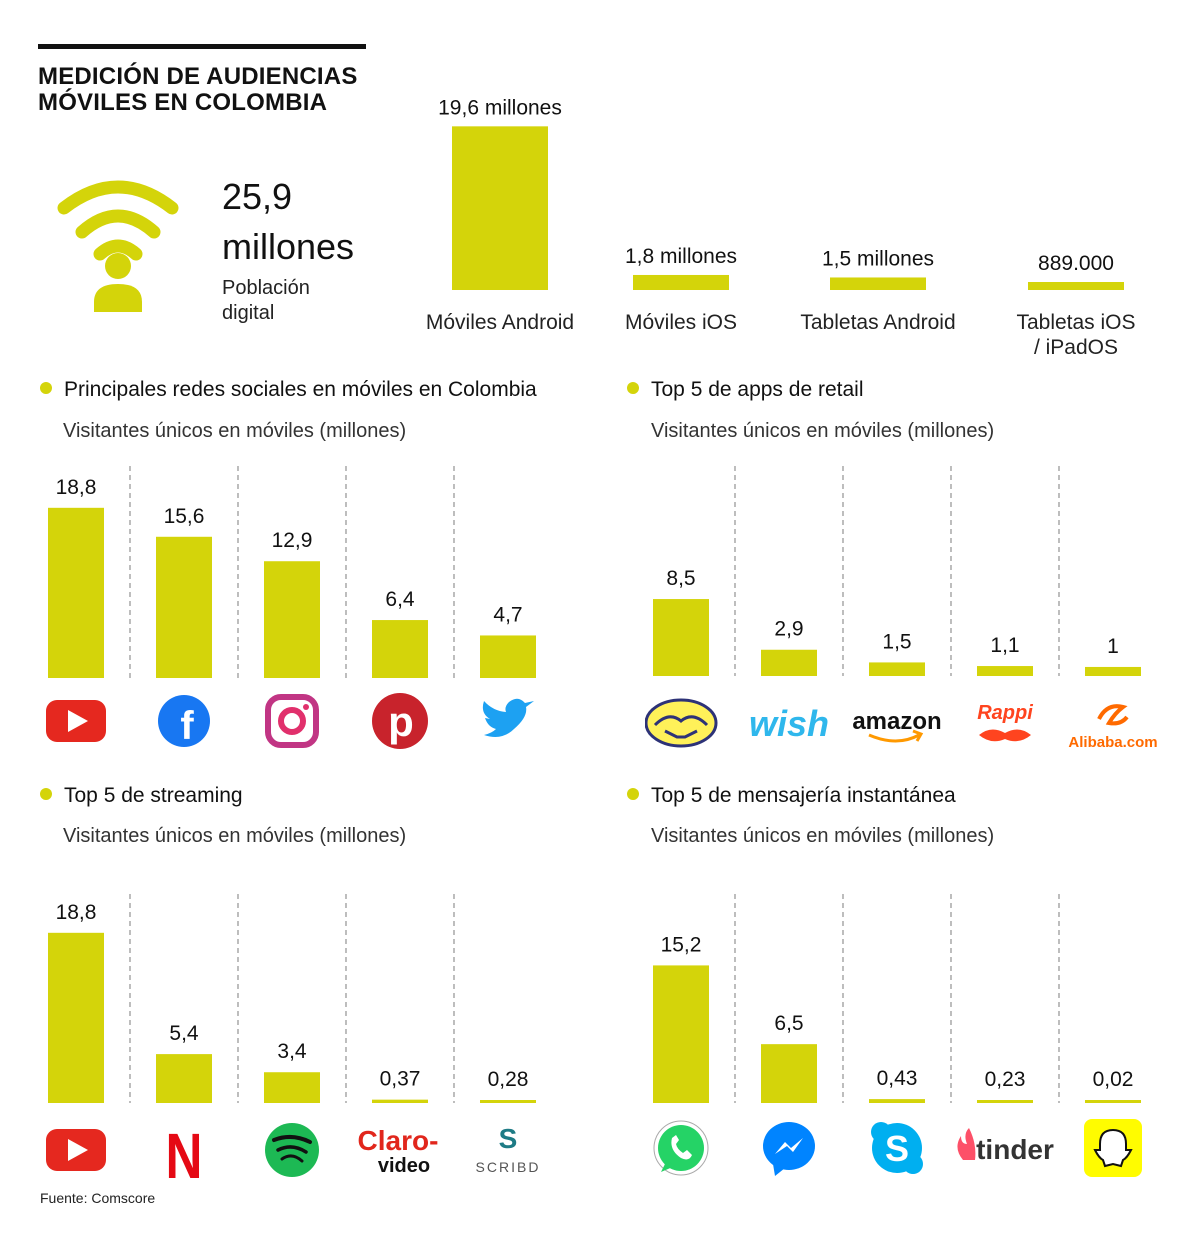 This screenshot has width=1200, height=1246. What do you see at coordinates (198, 76) in the screenshot?
I see `title-line-1: MEDICIÓN DE AUDIENCIAS` at bounding box center [198, 76].